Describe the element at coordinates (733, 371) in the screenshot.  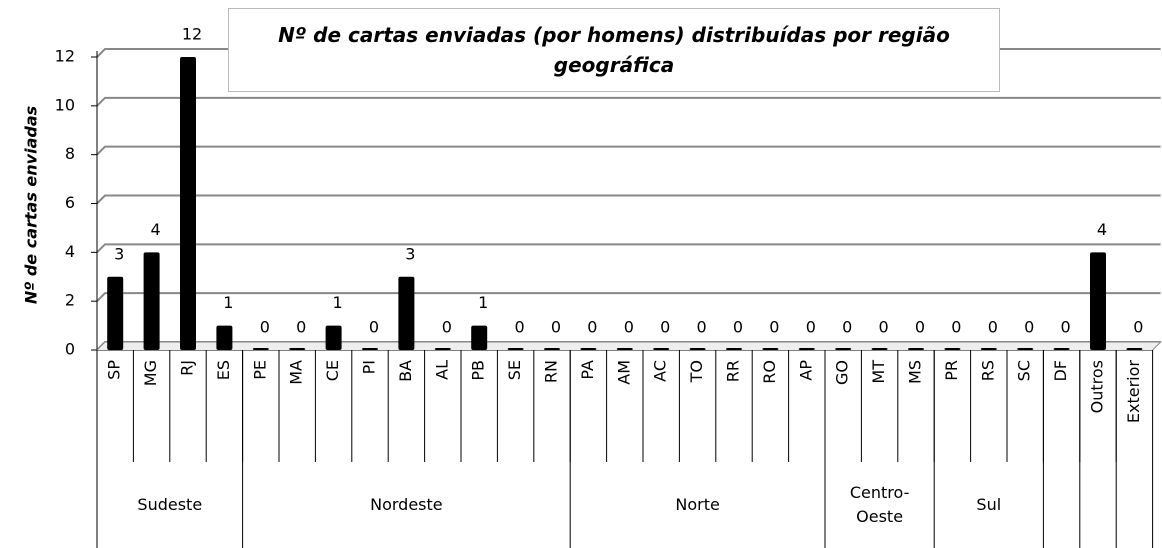
I see `x-tick-label: RR` at that location.